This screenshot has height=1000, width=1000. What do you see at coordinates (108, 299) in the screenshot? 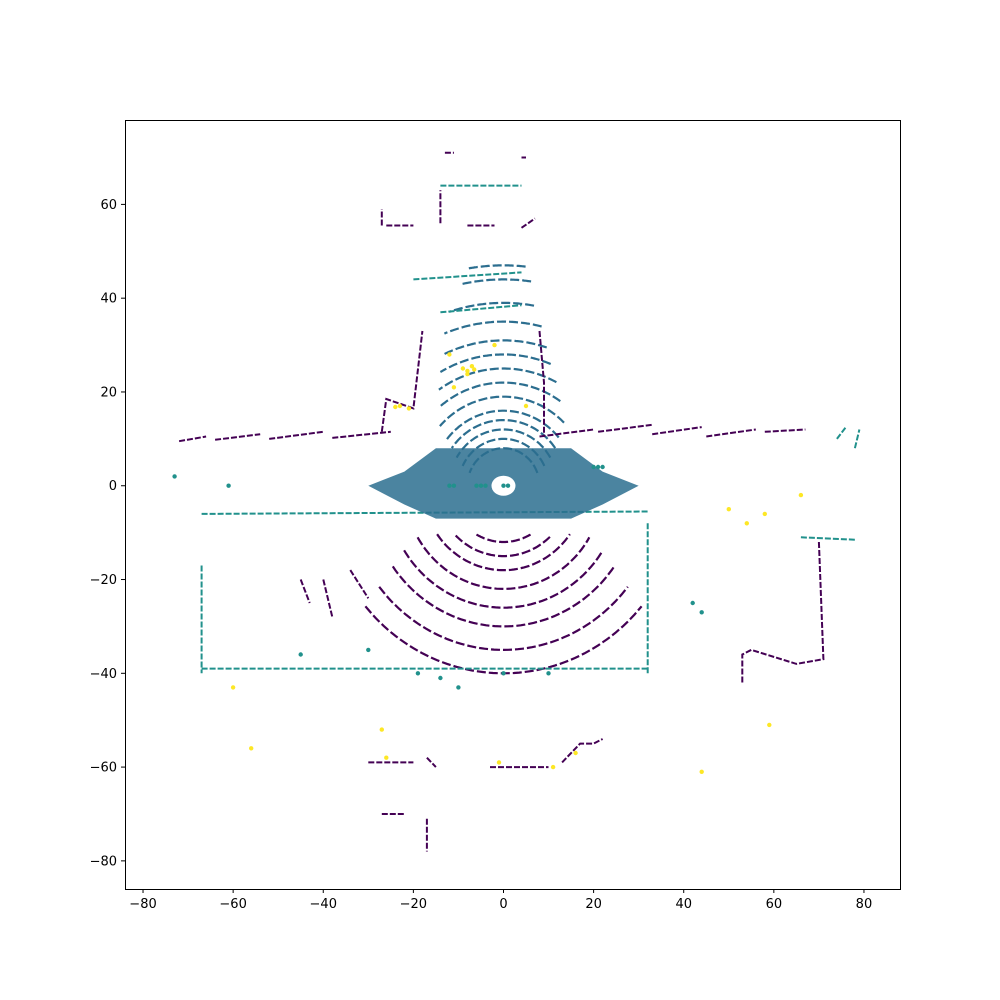
I see `y-tick-label: 40` at bounding box center [108, 299].